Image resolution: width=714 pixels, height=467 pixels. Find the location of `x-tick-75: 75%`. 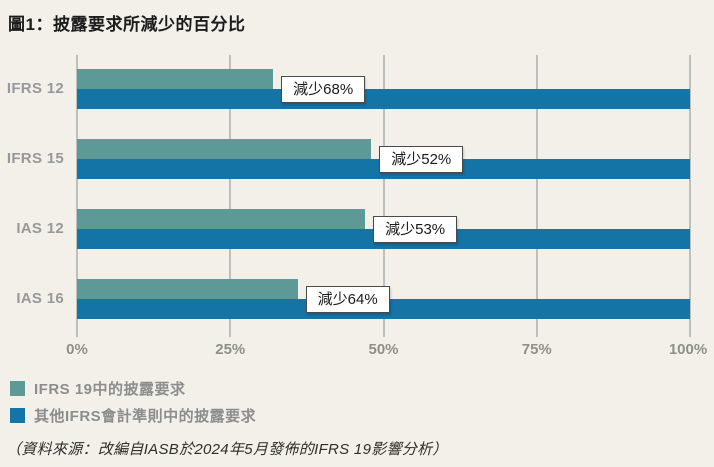

x-tick-75: 75% is located at coordinates (536, 349).